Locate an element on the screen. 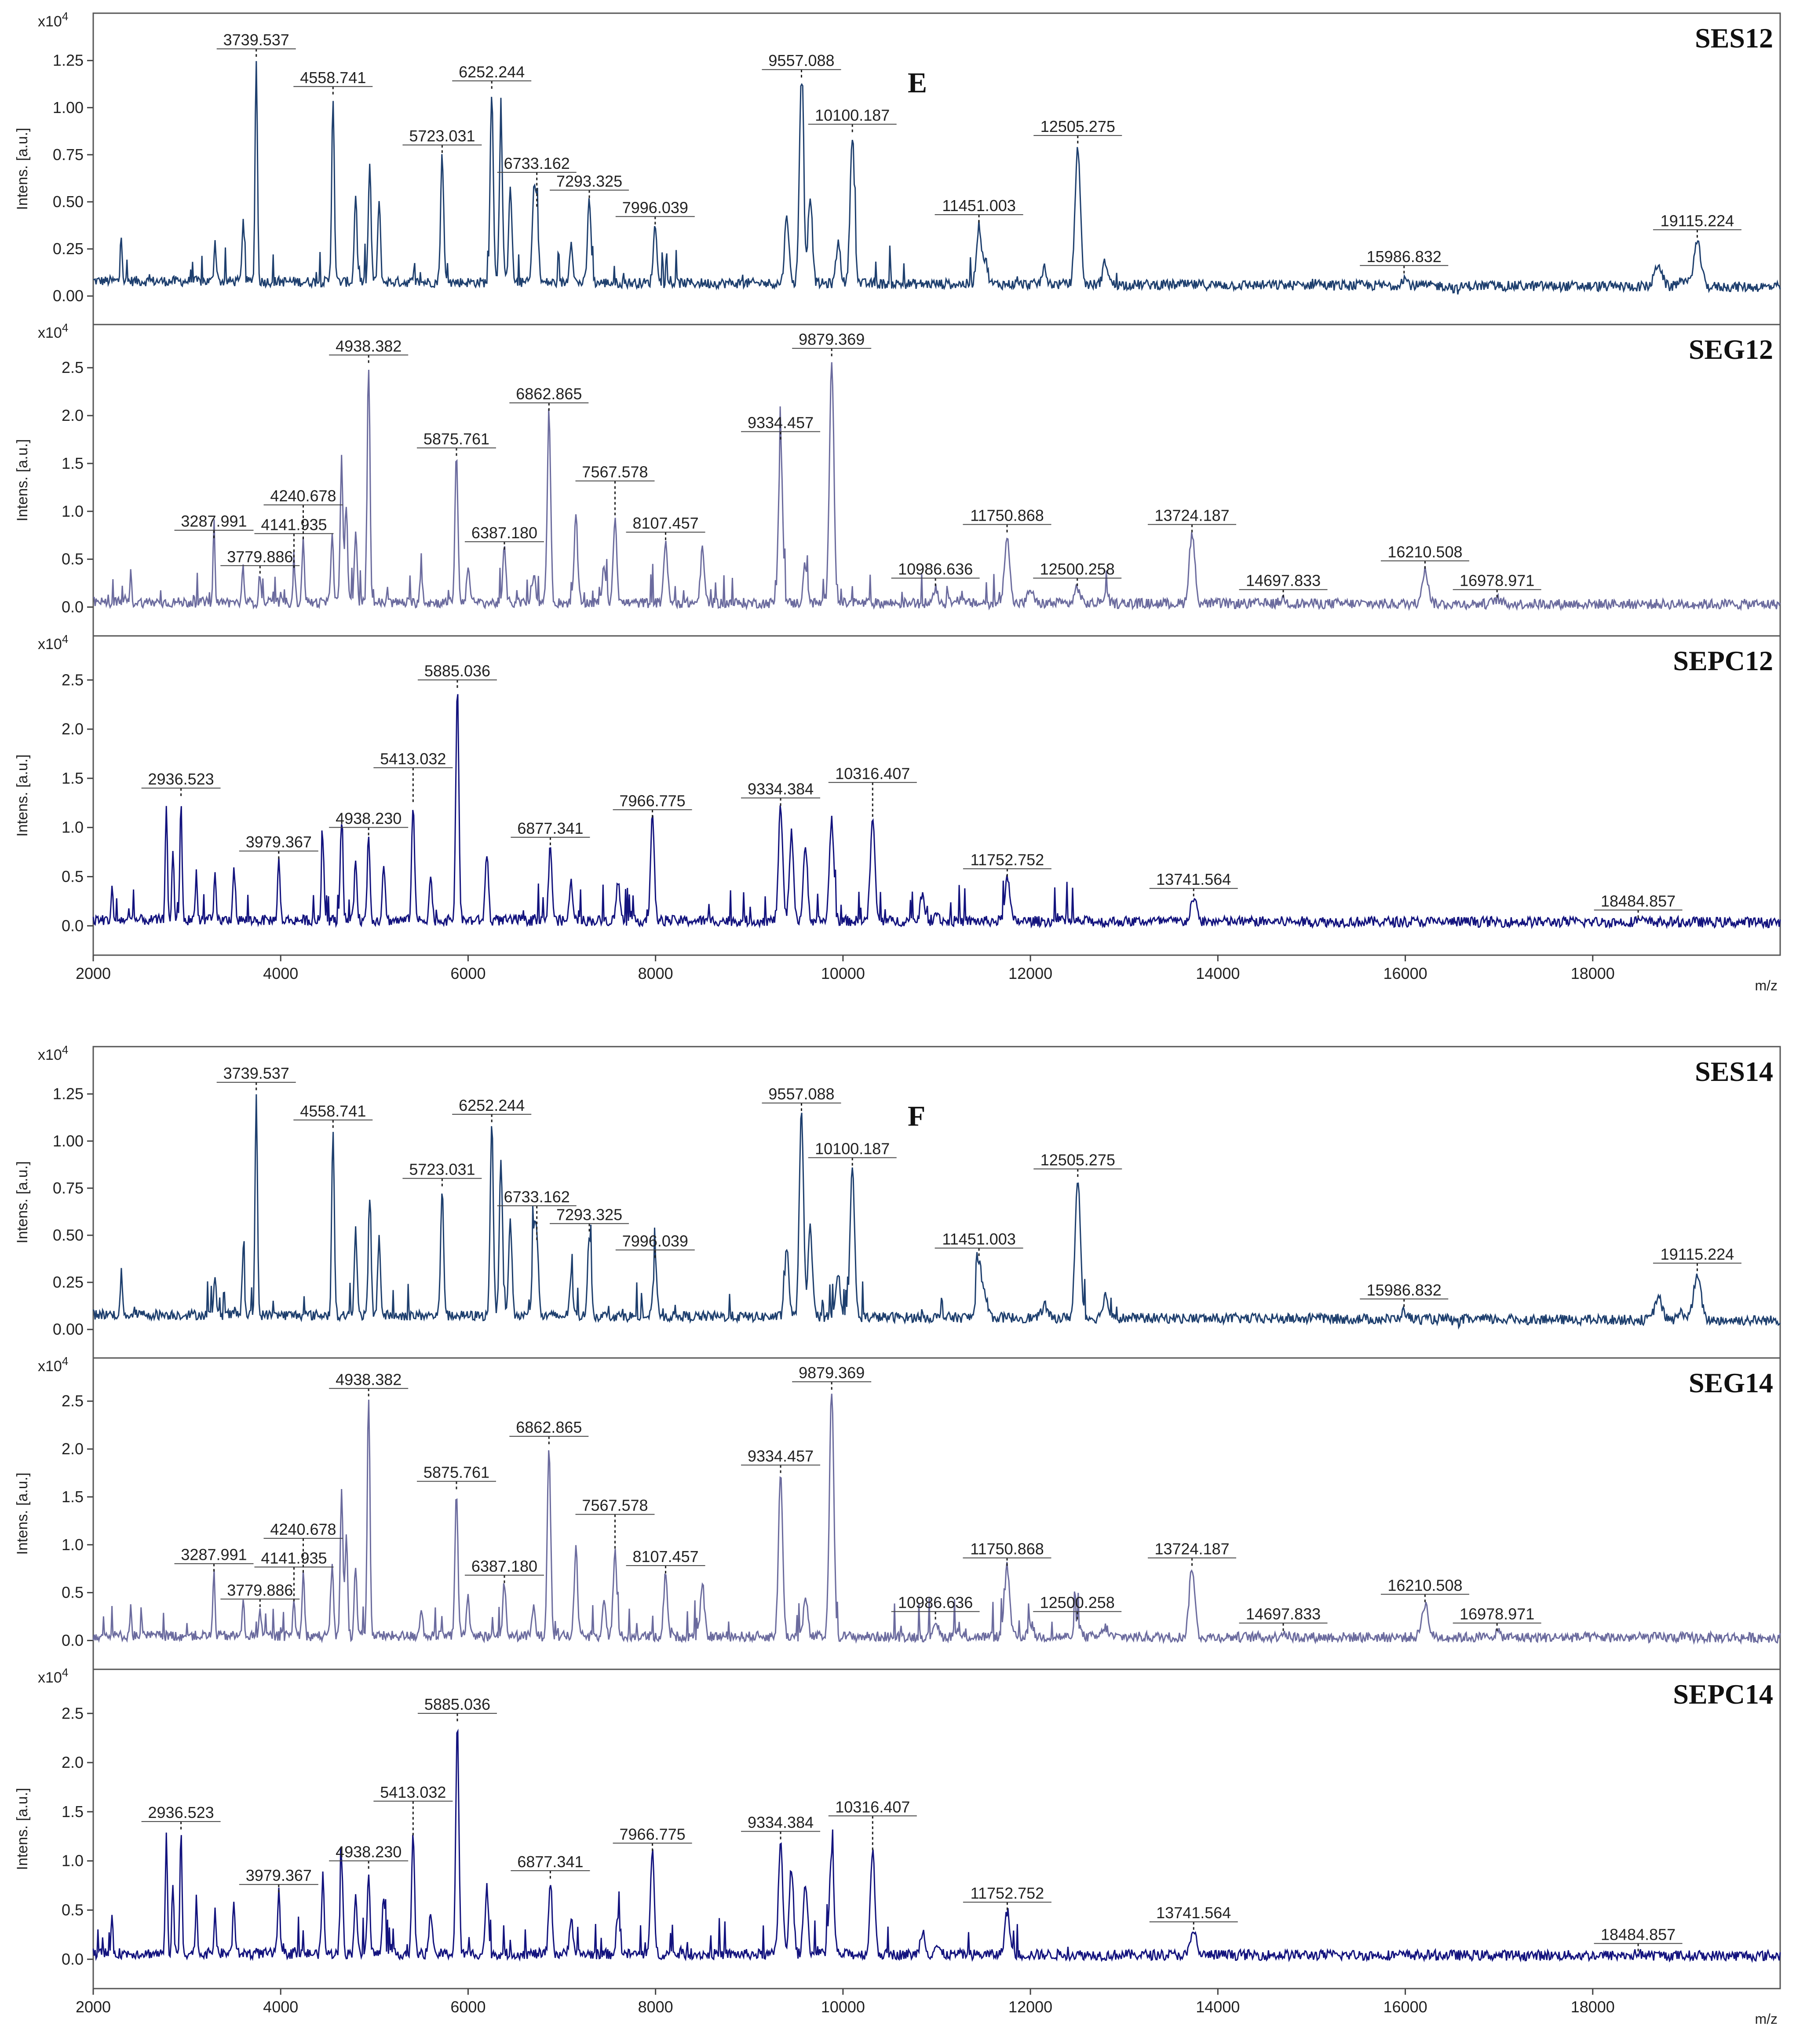 The image size is (1796, 2044). panel-title-SES12: SES12 is located at coordinates (1734, 38).